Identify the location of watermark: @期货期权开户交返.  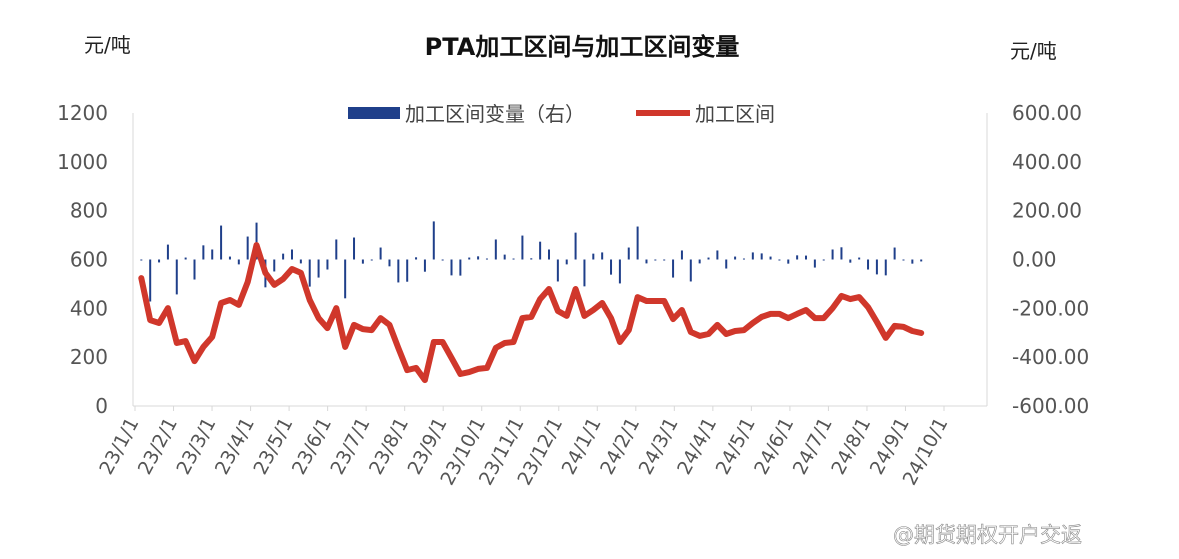
(987, 535).